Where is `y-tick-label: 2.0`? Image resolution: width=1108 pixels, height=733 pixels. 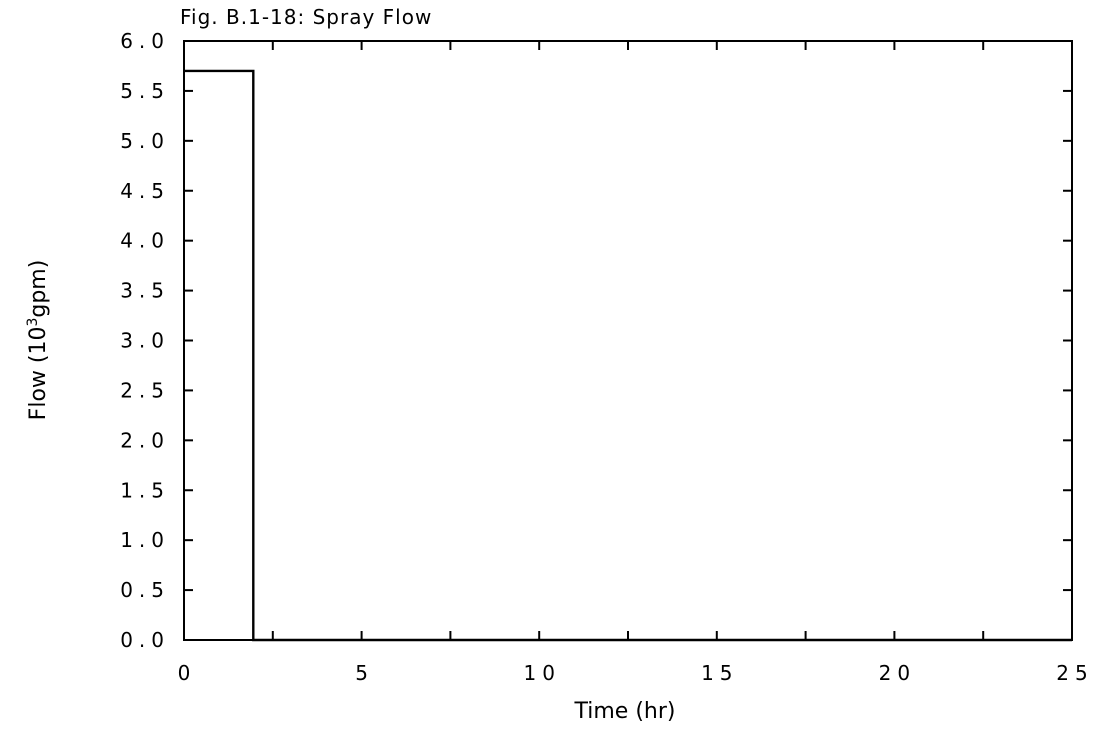 y-tick-label: 2.0 is located at coordinates (145, 440).